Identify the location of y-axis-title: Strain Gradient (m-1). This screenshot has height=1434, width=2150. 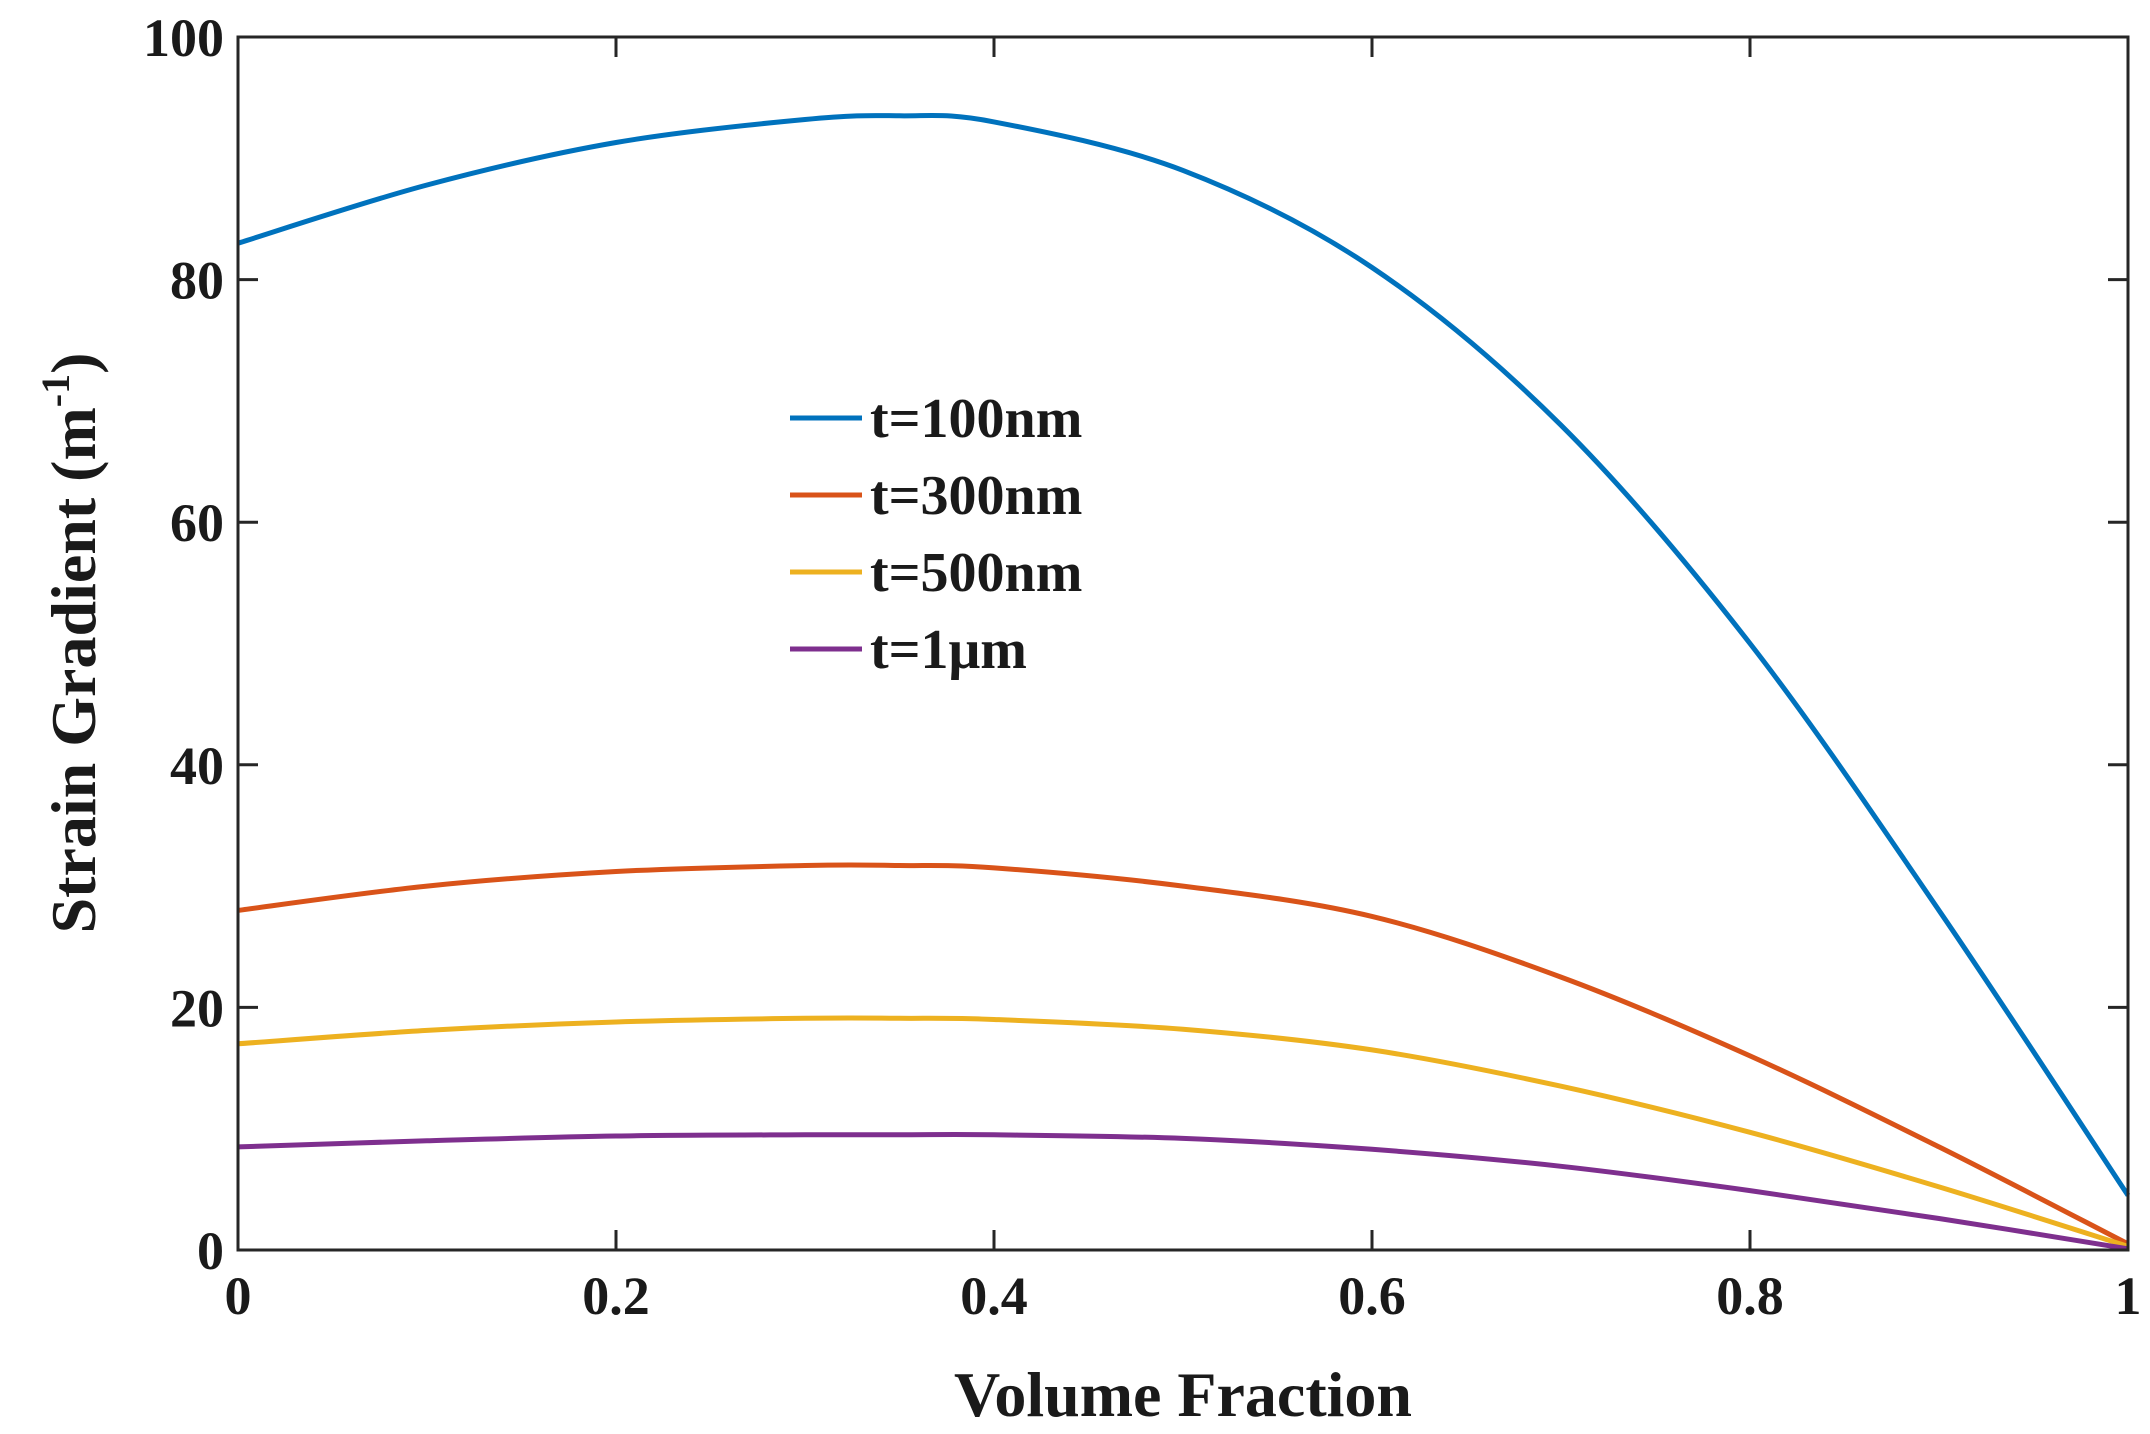
(71, 643).